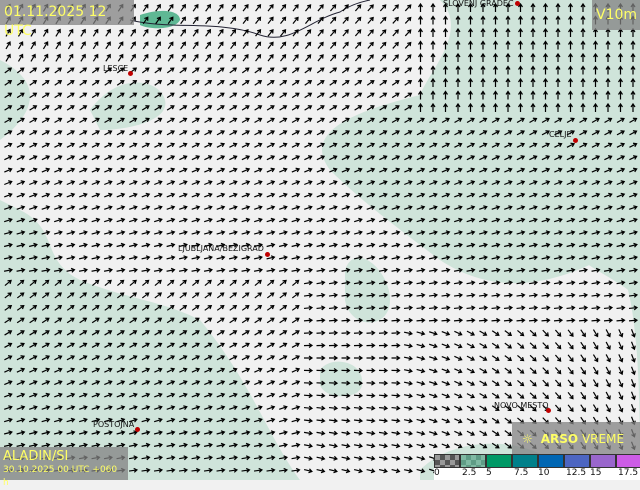 The width and height of the screenshot is (640, 490). Describe the element at coordinates (628, 473) in the screenshot. I see `legend-label: 17.5` at that location.